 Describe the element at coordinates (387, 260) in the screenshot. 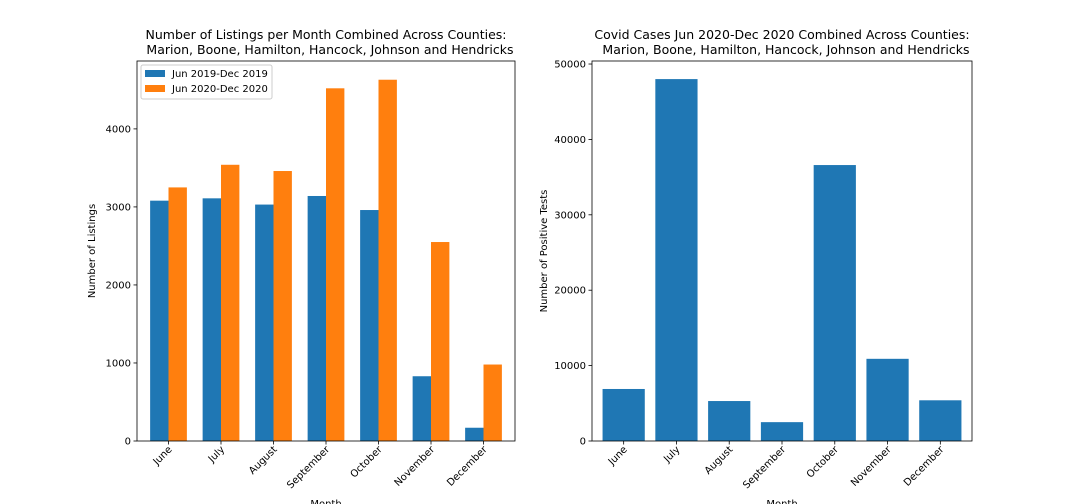

I see `bar-1-s2-october` at that location.